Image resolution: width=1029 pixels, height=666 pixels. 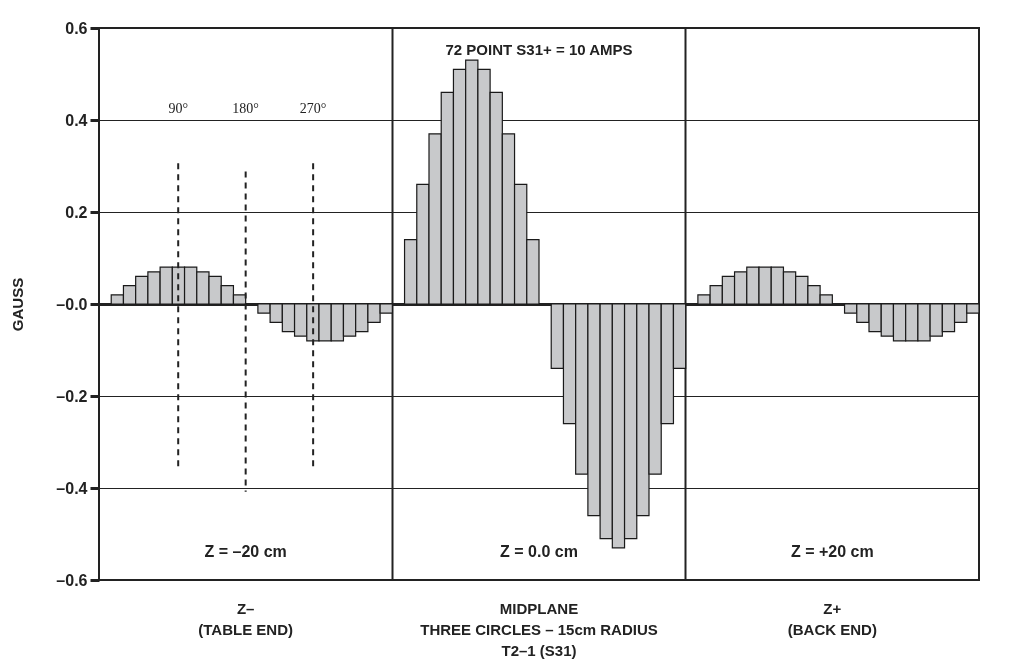 What do you see at coordinates (832, 551) in the screenshot?
I see `annotation: Z = +20 cm` at bounding box center [832, 551].